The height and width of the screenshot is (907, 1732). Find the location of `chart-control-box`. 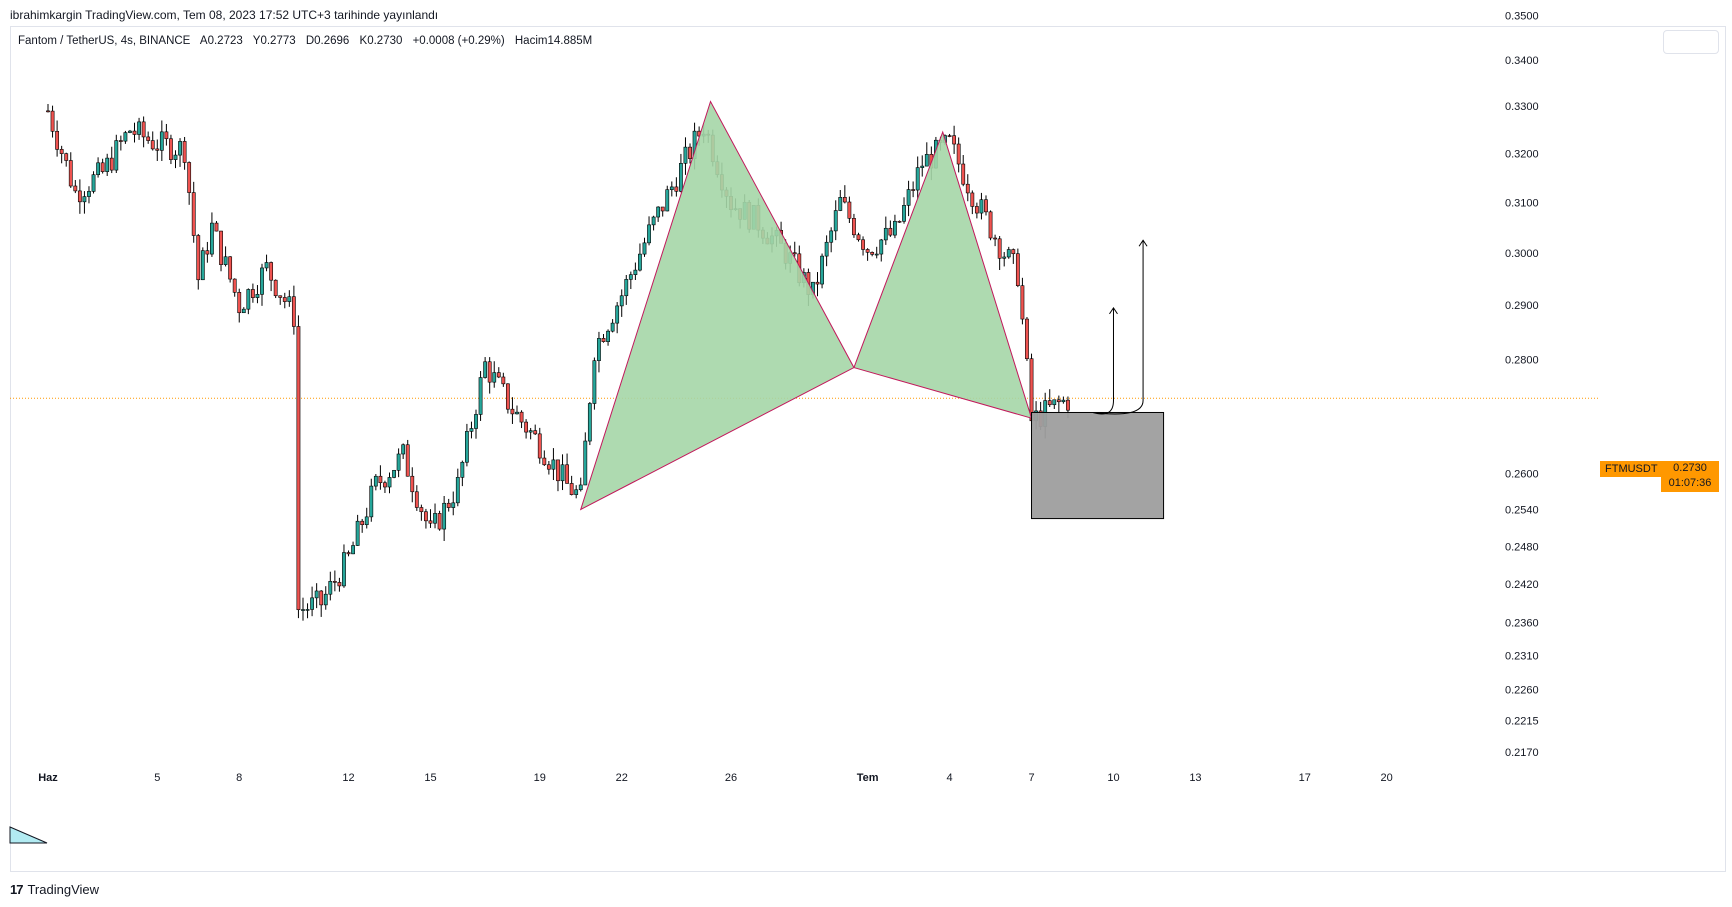

chart-control-box is located at coordinates (1691, 42).